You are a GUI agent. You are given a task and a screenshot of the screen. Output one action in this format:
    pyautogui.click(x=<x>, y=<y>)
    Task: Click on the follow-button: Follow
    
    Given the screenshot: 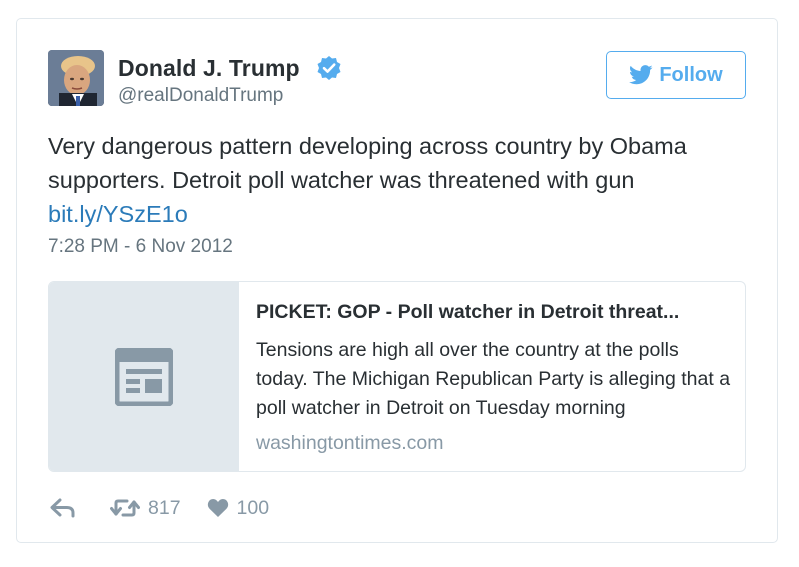 What is the action you would take?
    pyautogui.click(x=676, y=75)
    